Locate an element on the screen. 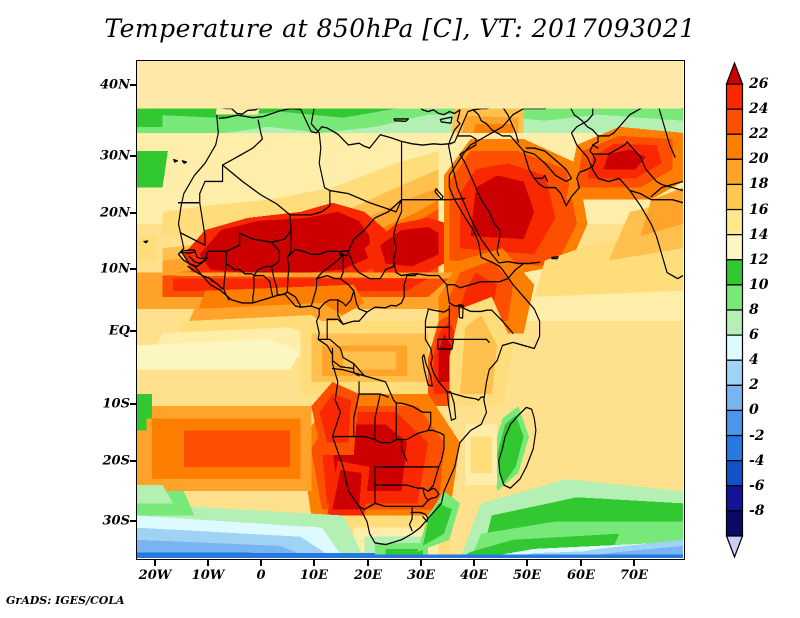 The width and height of the screenshot is (800, 618). ytick-30n is located at coordinates (133, 156).